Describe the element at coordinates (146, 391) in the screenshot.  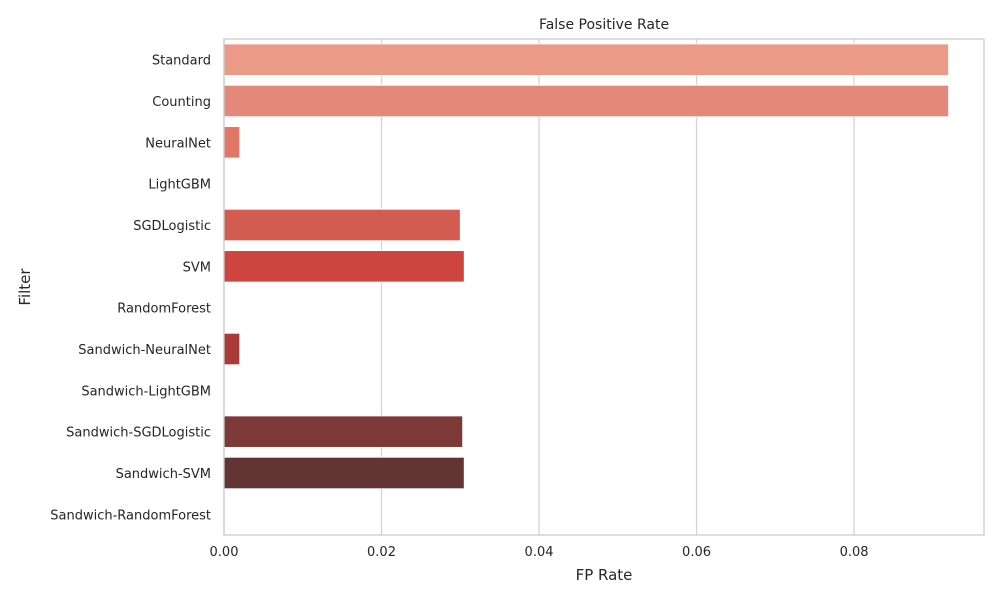
I see `category-label: Sandwich-LightGBM` at that location.